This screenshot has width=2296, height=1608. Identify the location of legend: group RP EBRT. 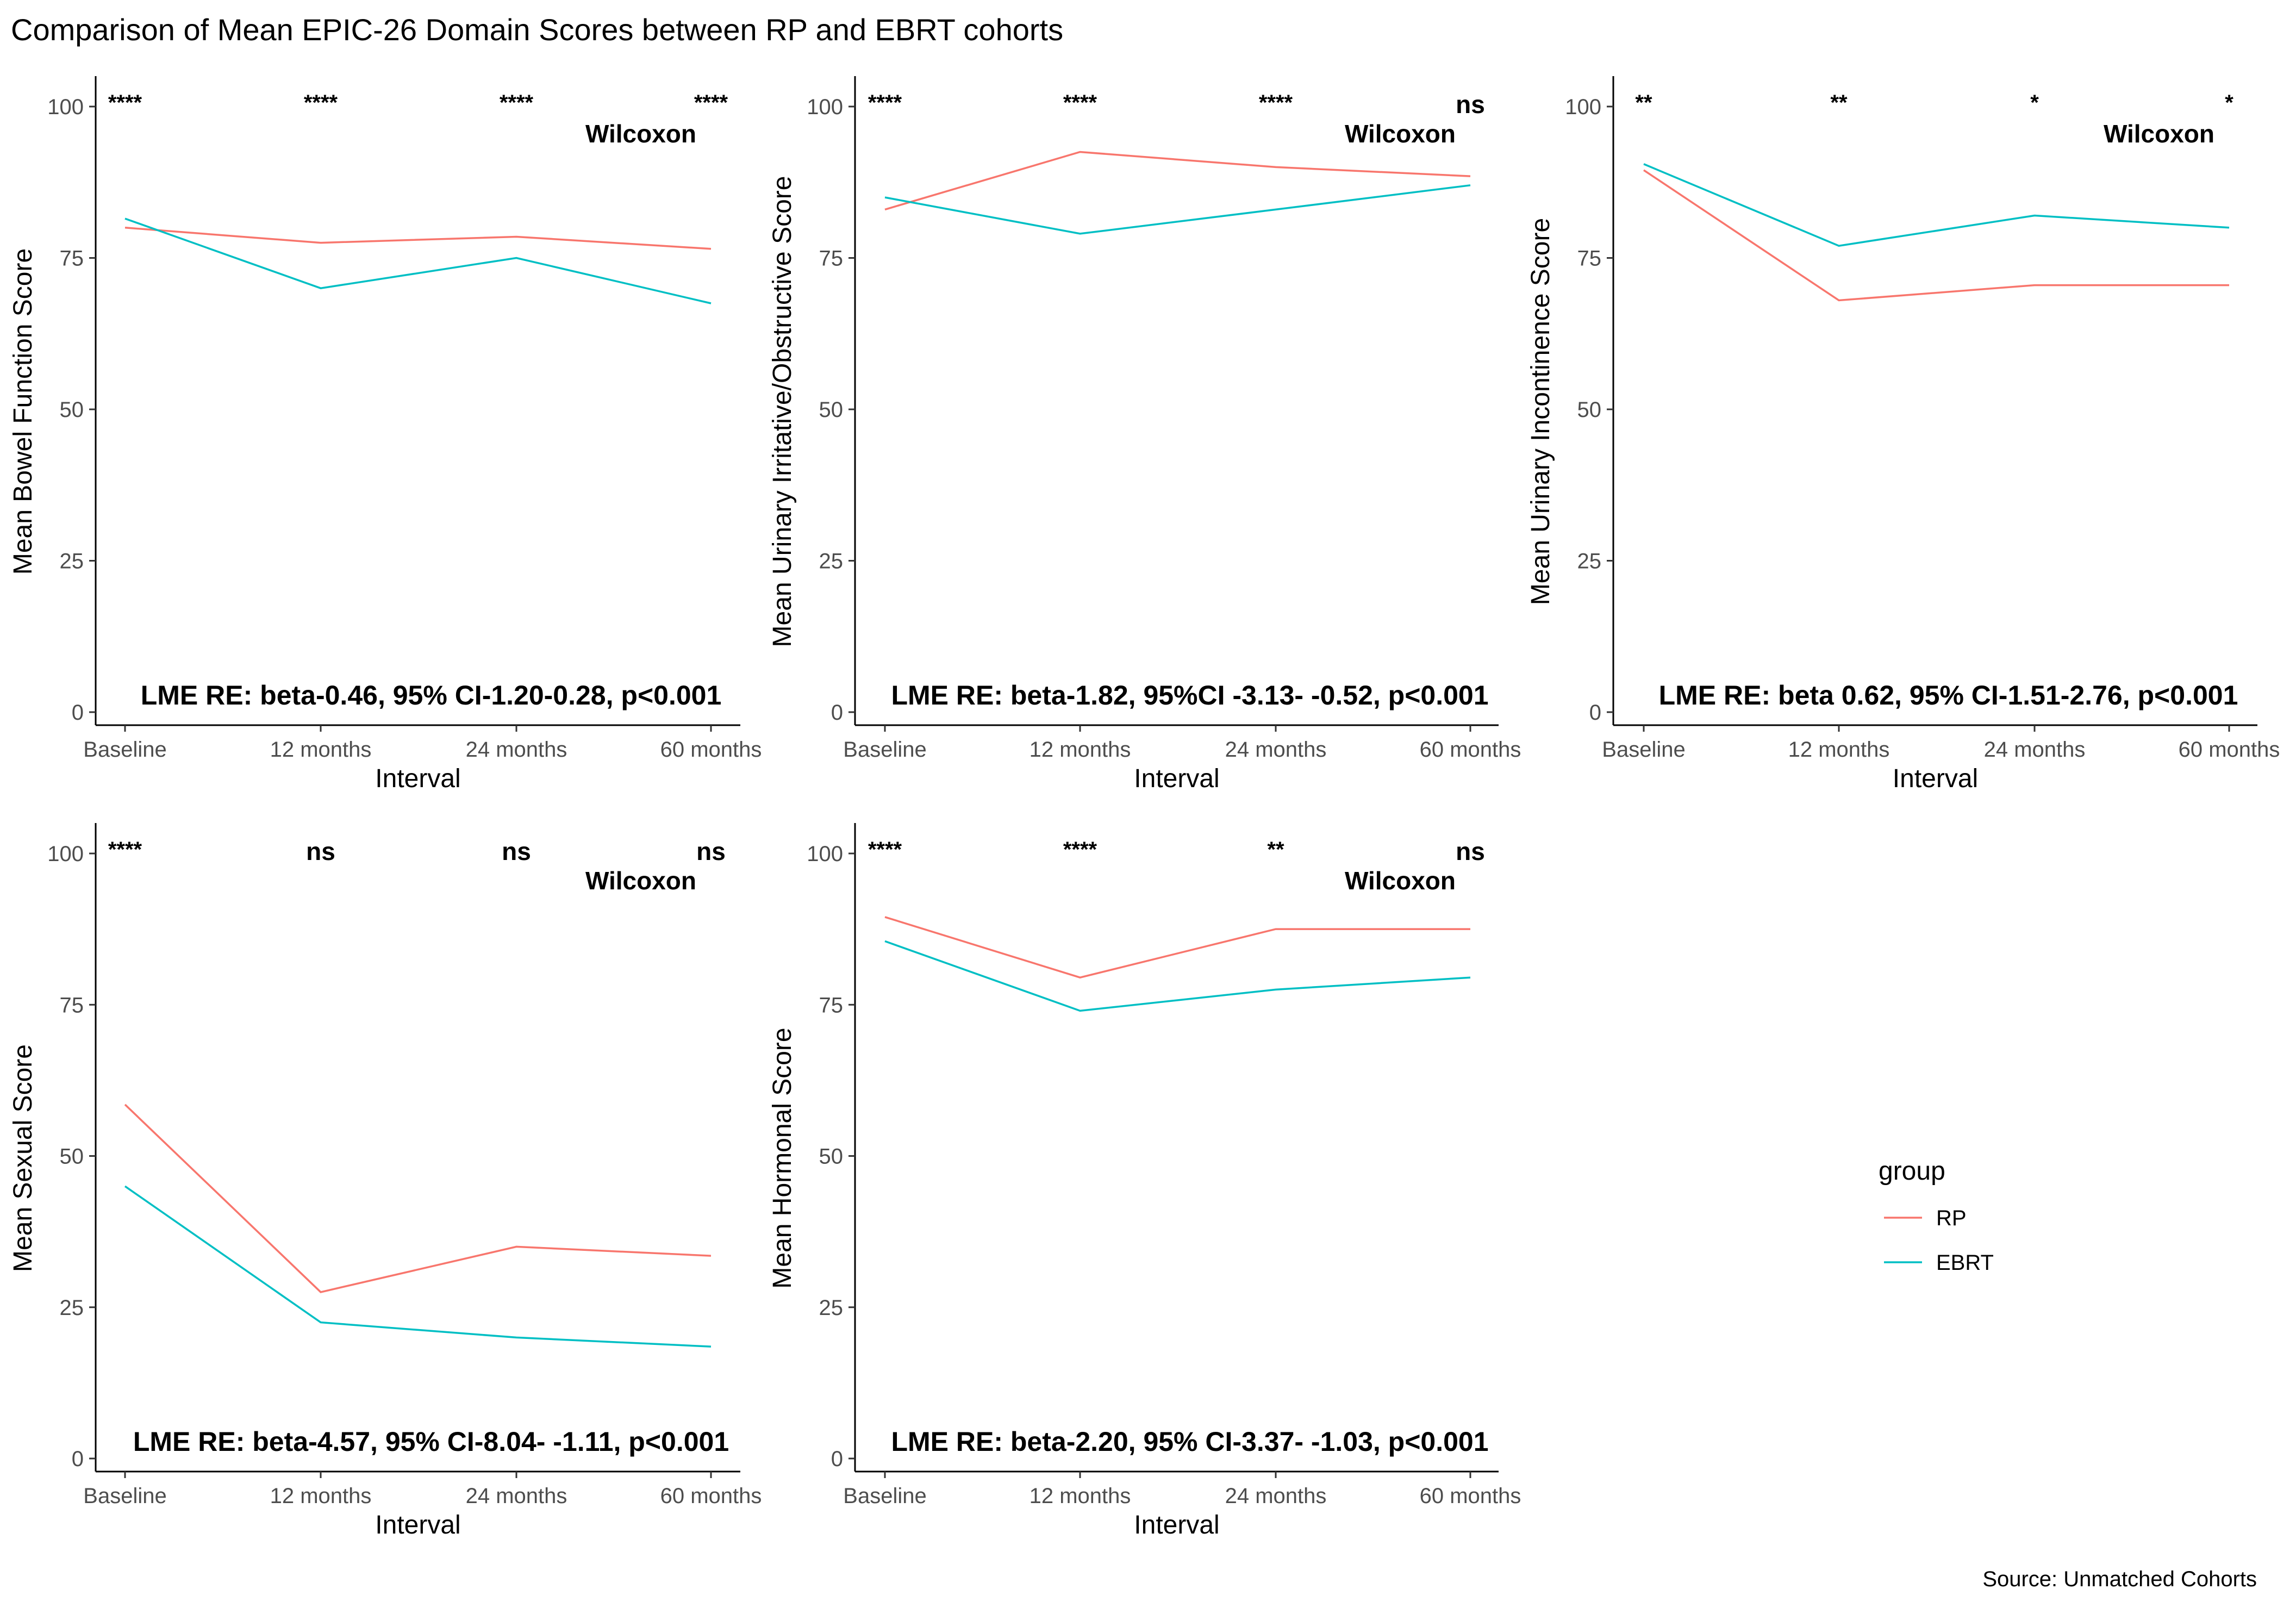
(1936, 1216).